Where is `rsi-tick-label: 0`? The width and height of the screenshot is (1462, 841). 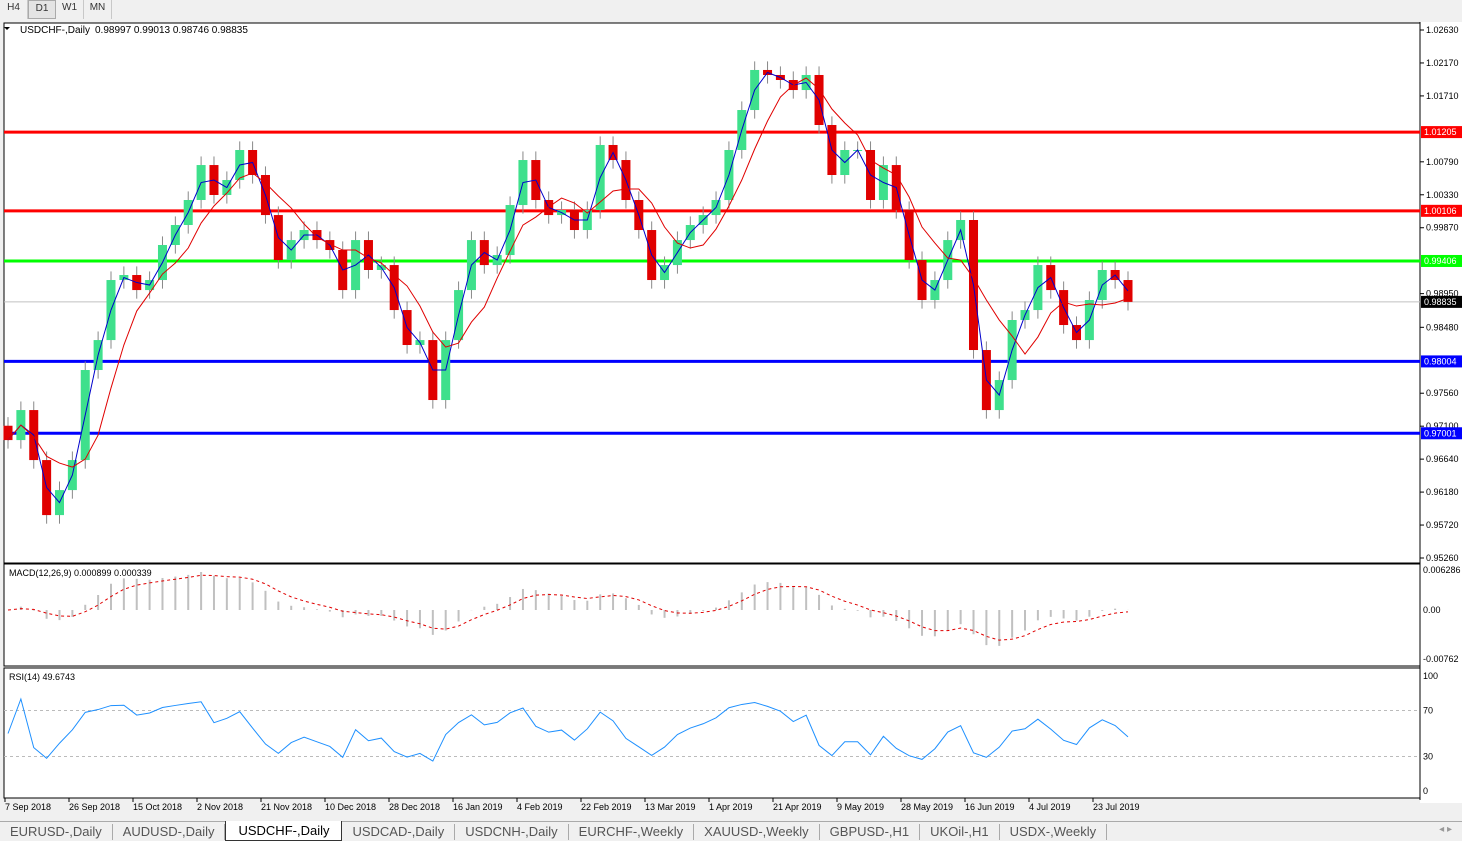 rsi-tick-label: 0 is located at coordinates (1425, 791).